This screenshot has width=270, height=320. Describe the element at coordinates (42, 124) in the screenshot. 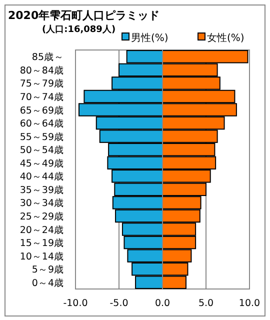

I see `y-tick-label: 60～64歳` at that location.